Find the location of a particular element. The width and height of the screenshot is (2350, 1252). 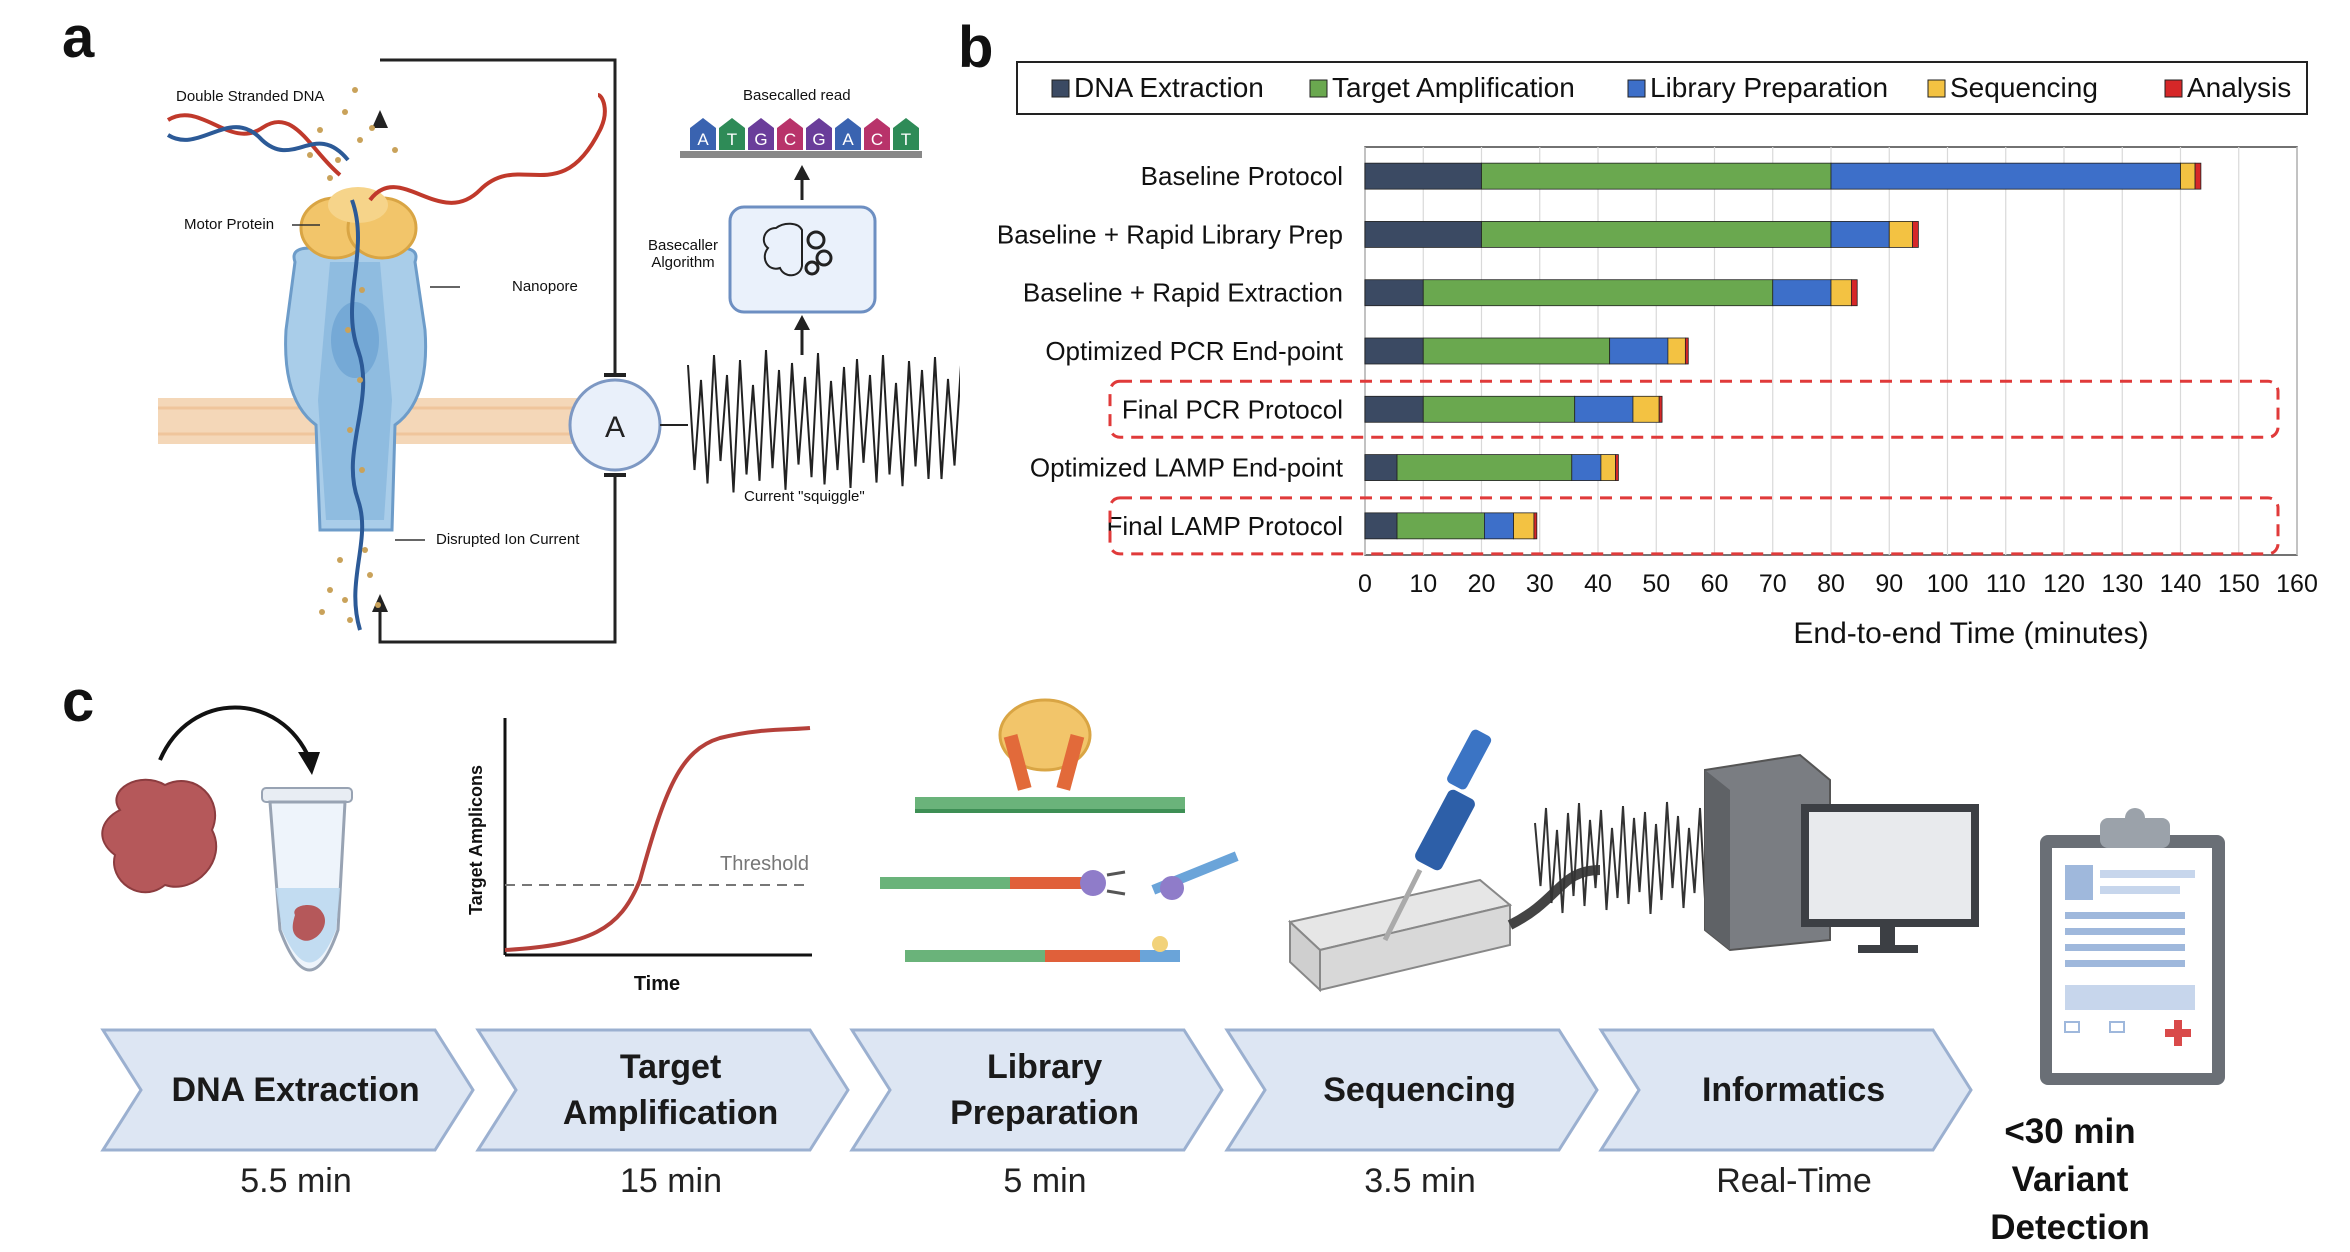

legend-item: Library Preparation is located at coordinates (1757, 87).